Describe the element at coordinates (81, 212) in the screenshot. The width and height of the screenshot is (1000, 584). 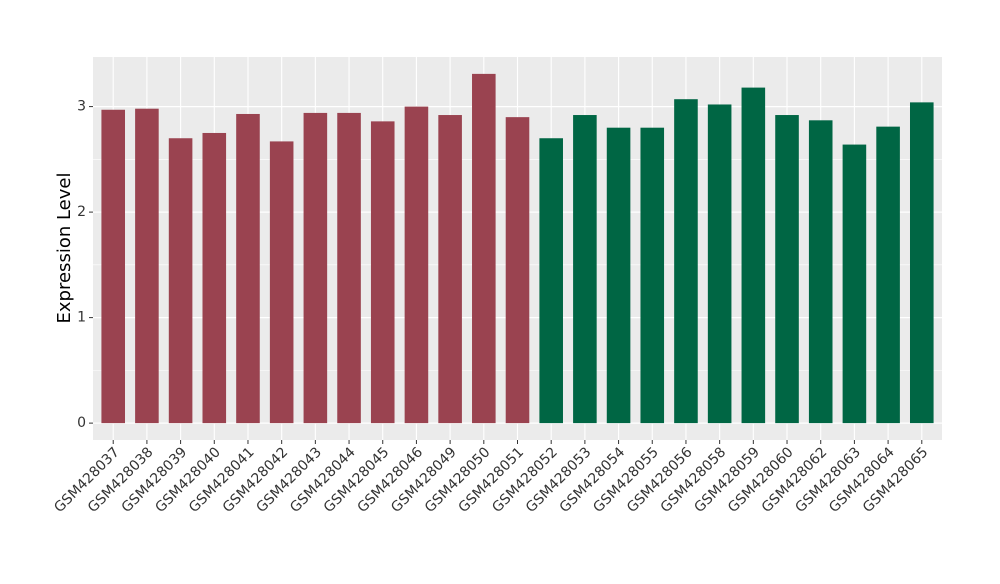
I see `y-tick-label: 2` at that location.